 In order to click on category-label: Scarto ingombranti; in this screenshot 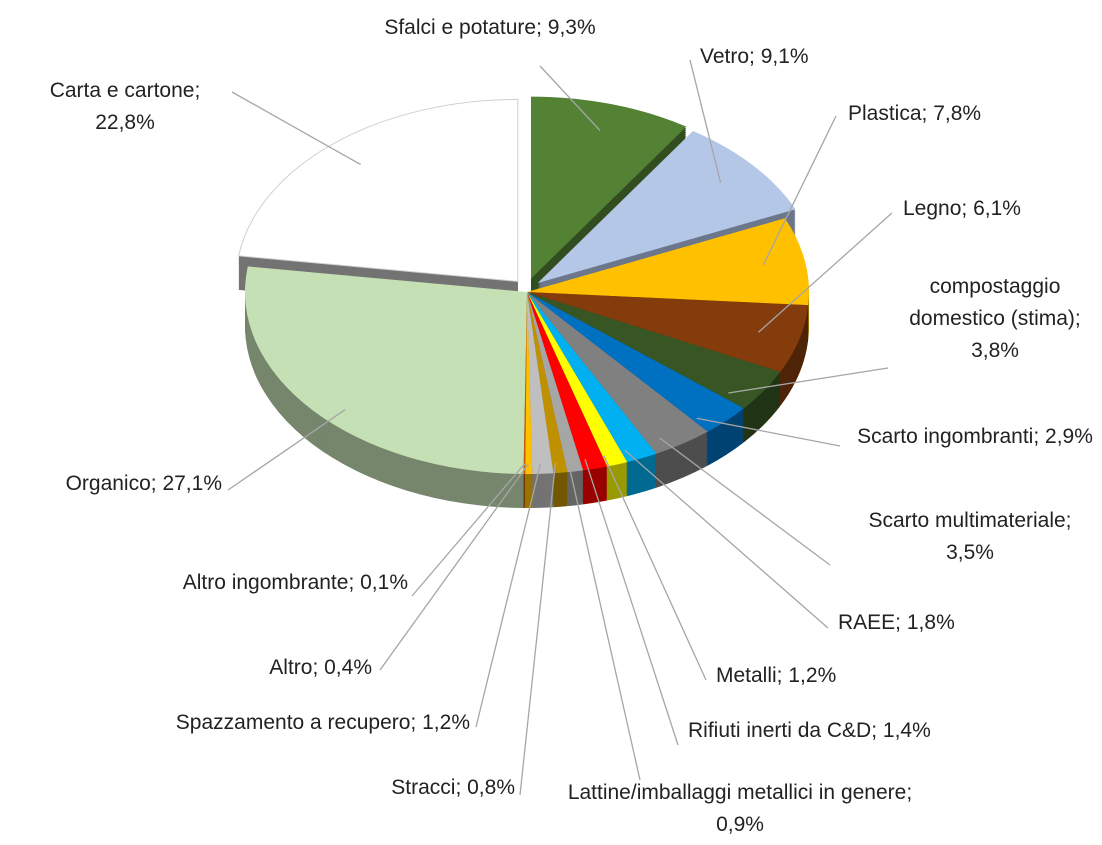, I will do `click(948, 436)`.